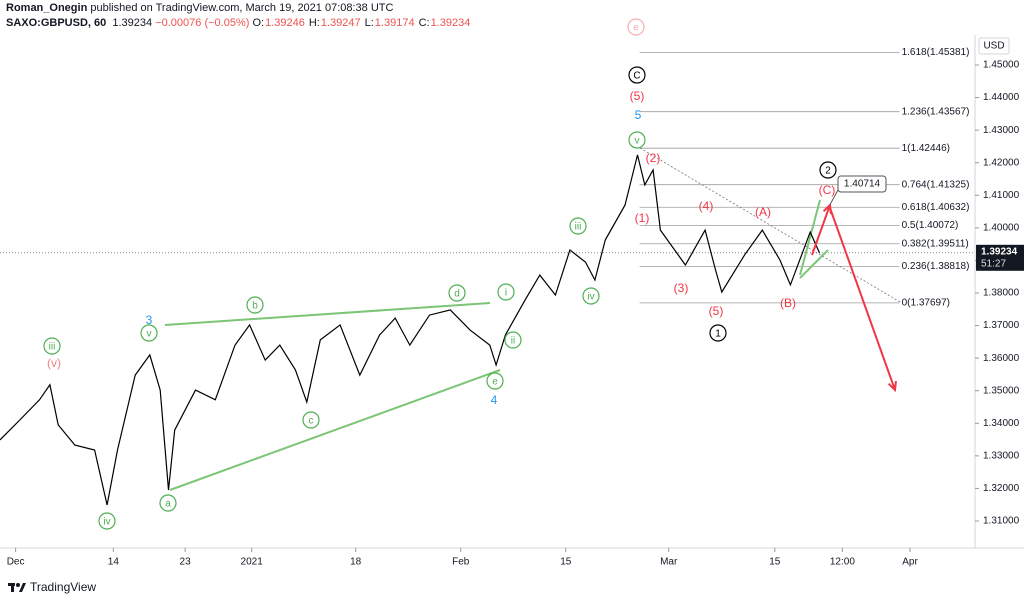  What do you see at coordinates (314, 23) in the screenshot?
I see `ohlc-label: H:` at bounding box center [314, 23].